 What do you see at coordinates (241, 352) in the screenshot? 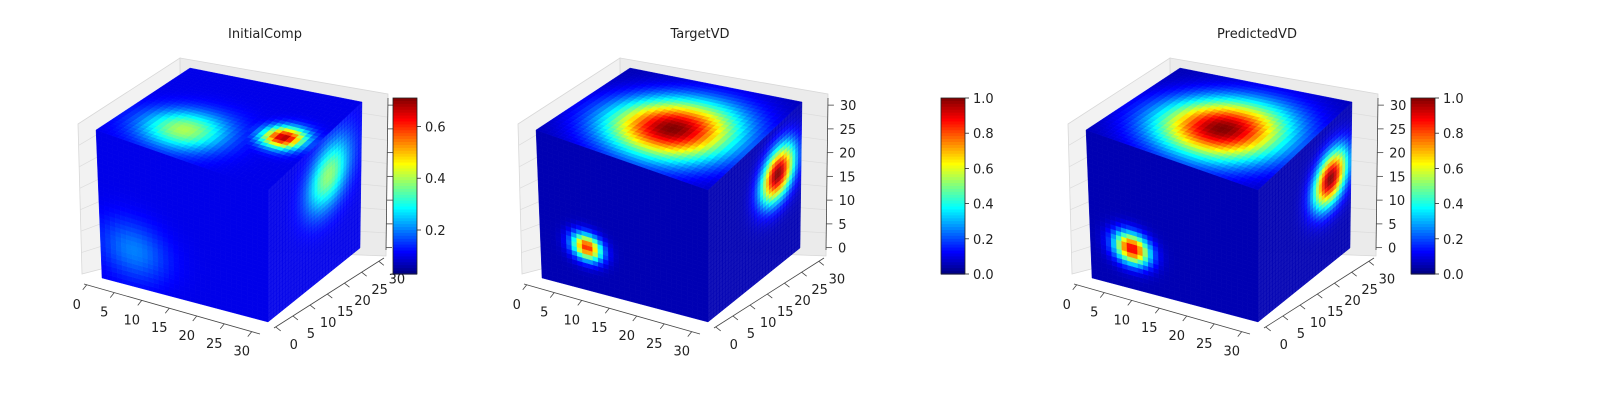
I see `x-tick-label: 30` at bounding box center [241, 352].